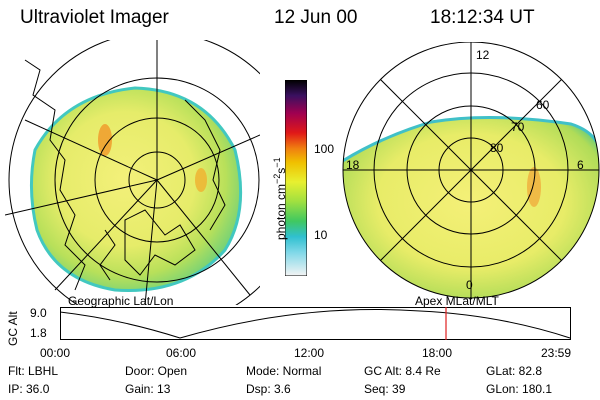 The image size is (600, 400). I want to click on timeline-tick-1200: 12:00, so click(309, 353).